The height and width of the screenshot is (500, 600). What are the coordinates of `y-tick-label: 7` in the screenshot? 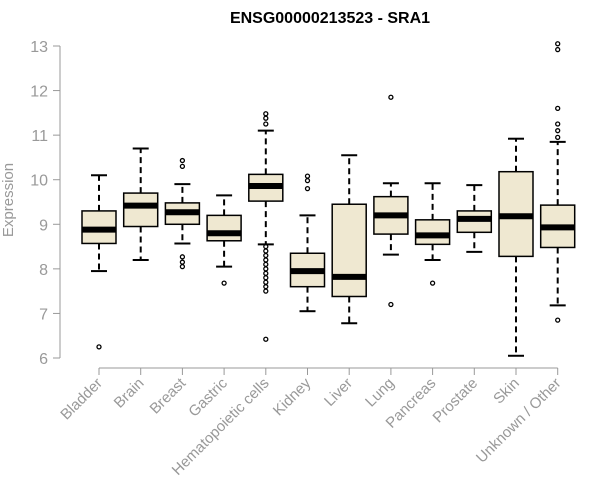 It's located at (43, 314).